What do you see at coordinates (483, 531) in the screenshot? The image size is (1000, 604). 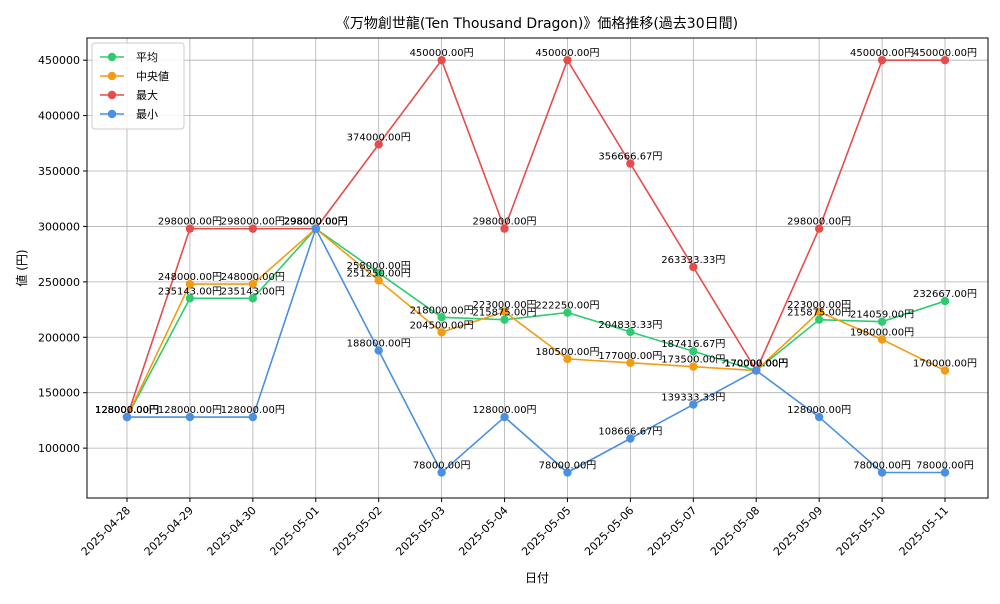 I see `x-tick-label: 2025-05-04` at bounding box center [483, 531].